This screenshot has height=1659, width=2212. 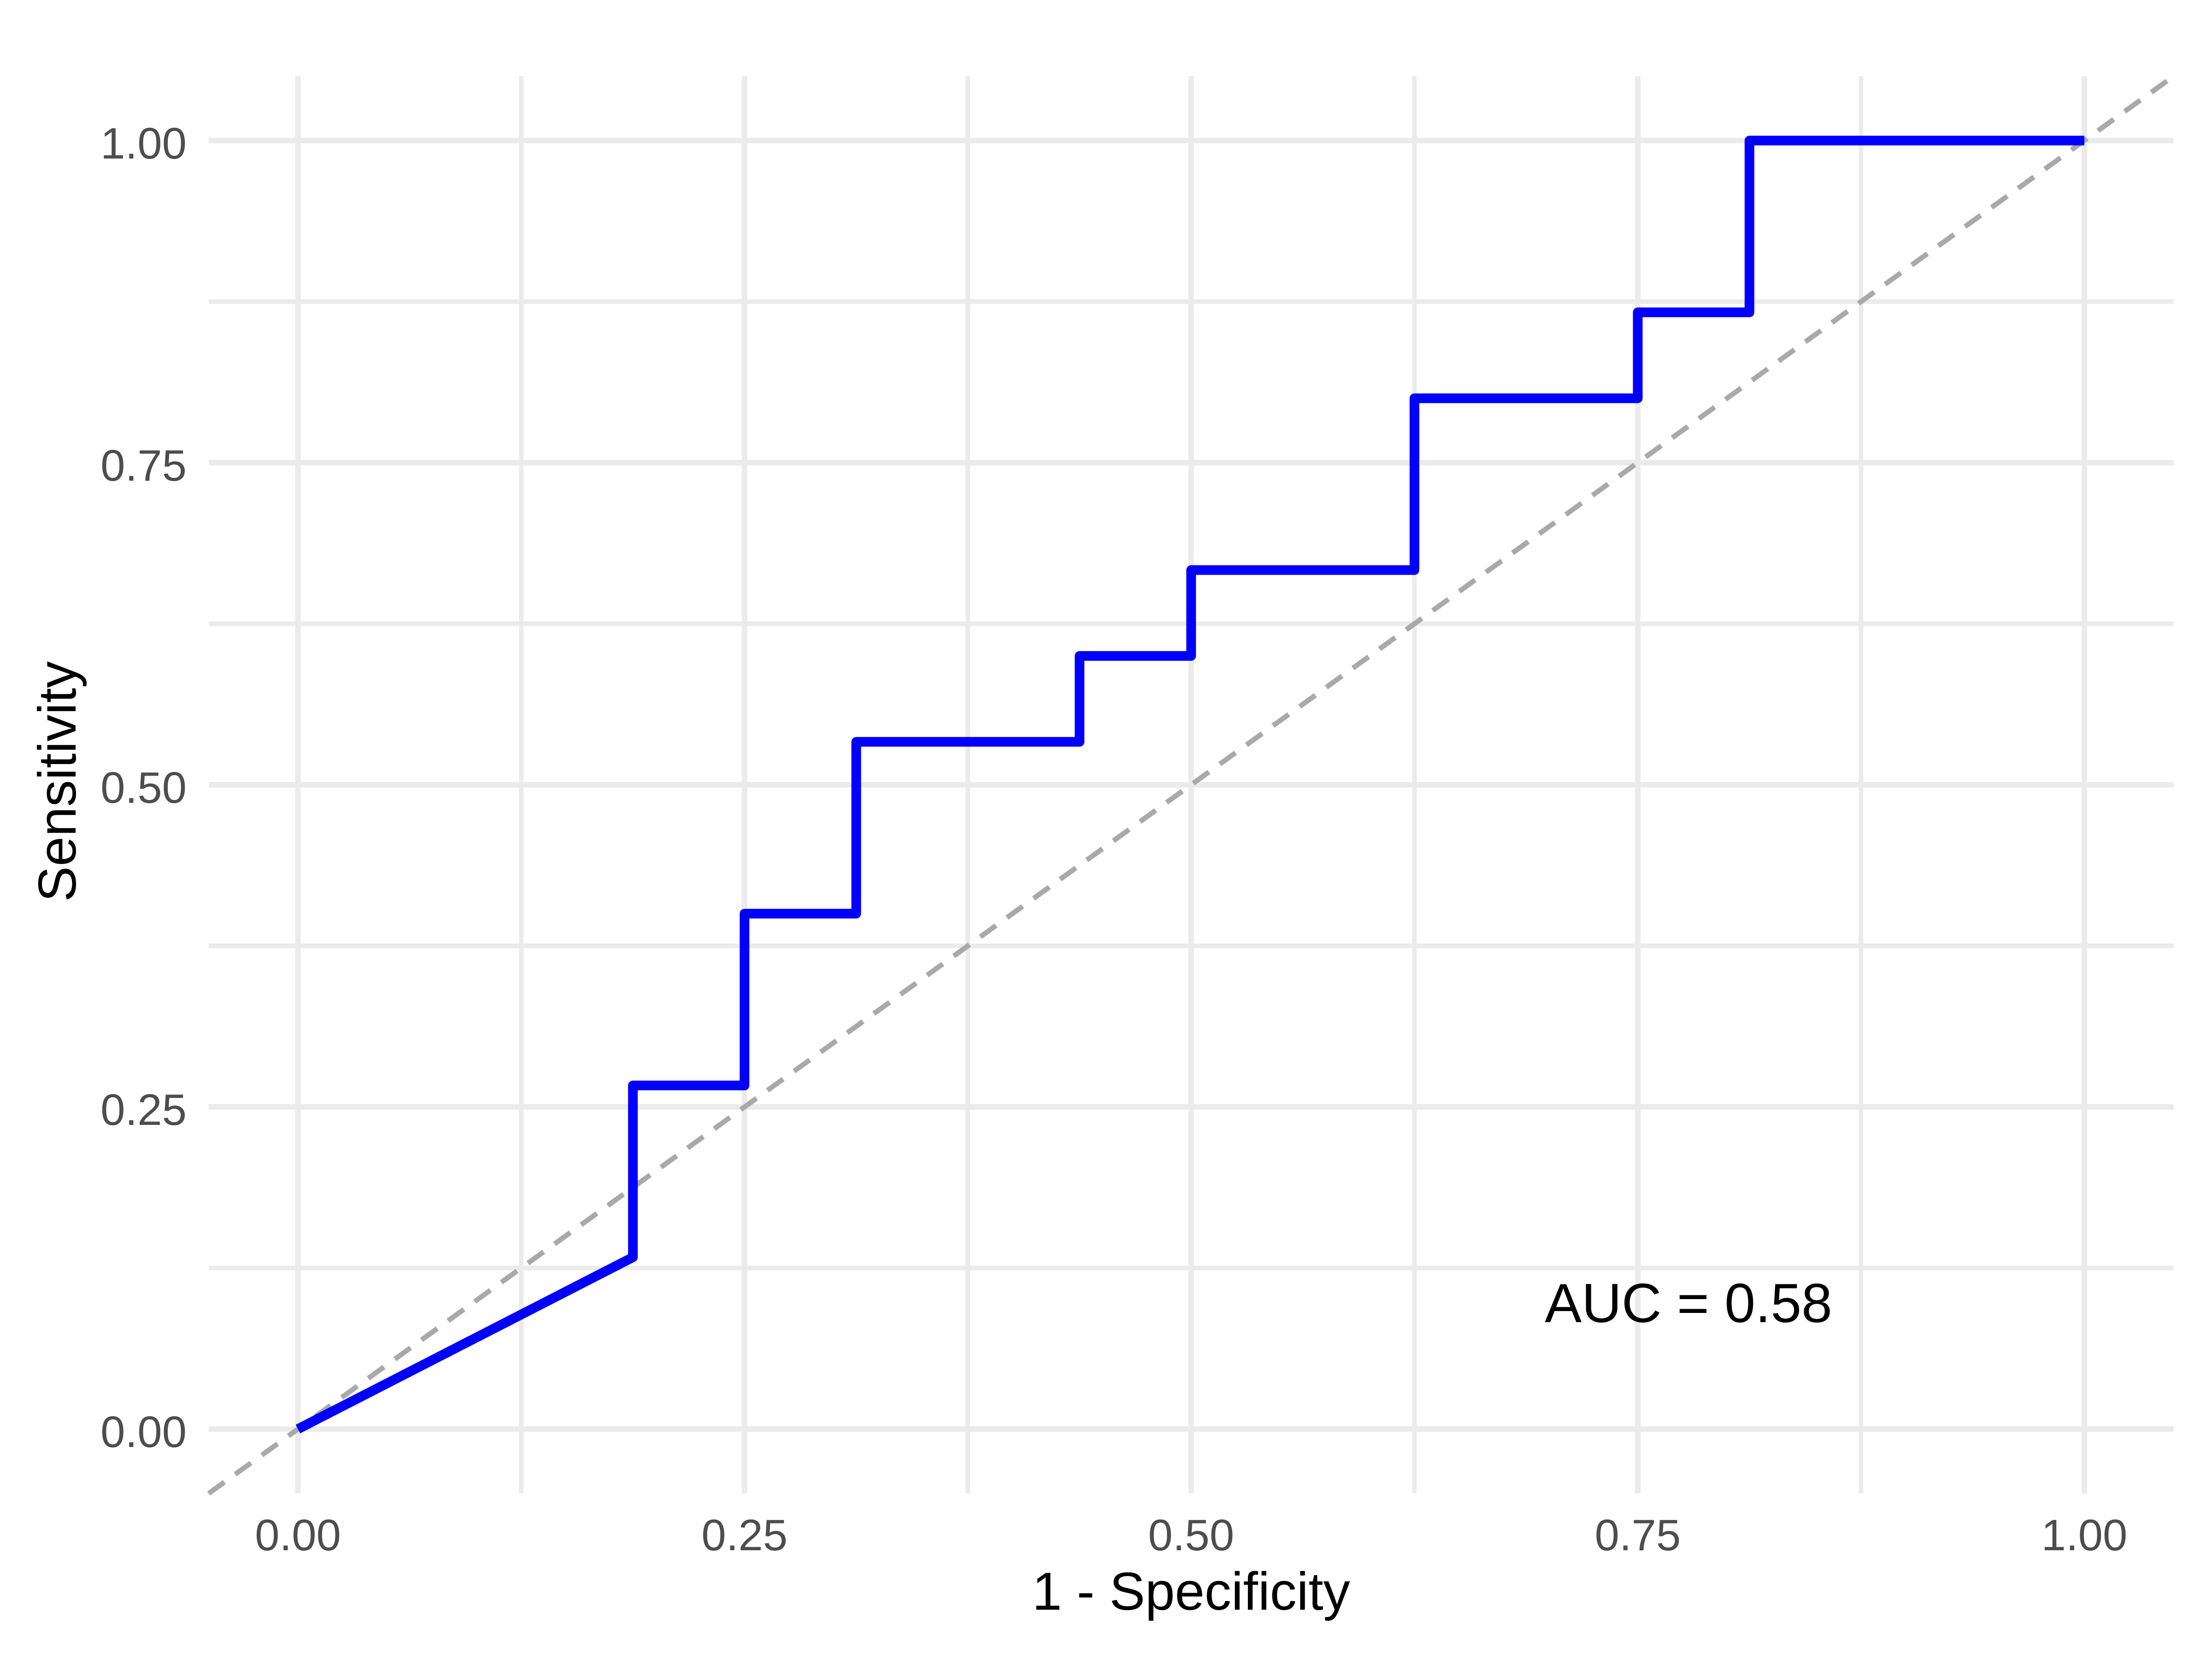 I want to click on svg-text: Sensitivity, so click(x=57, y=781).